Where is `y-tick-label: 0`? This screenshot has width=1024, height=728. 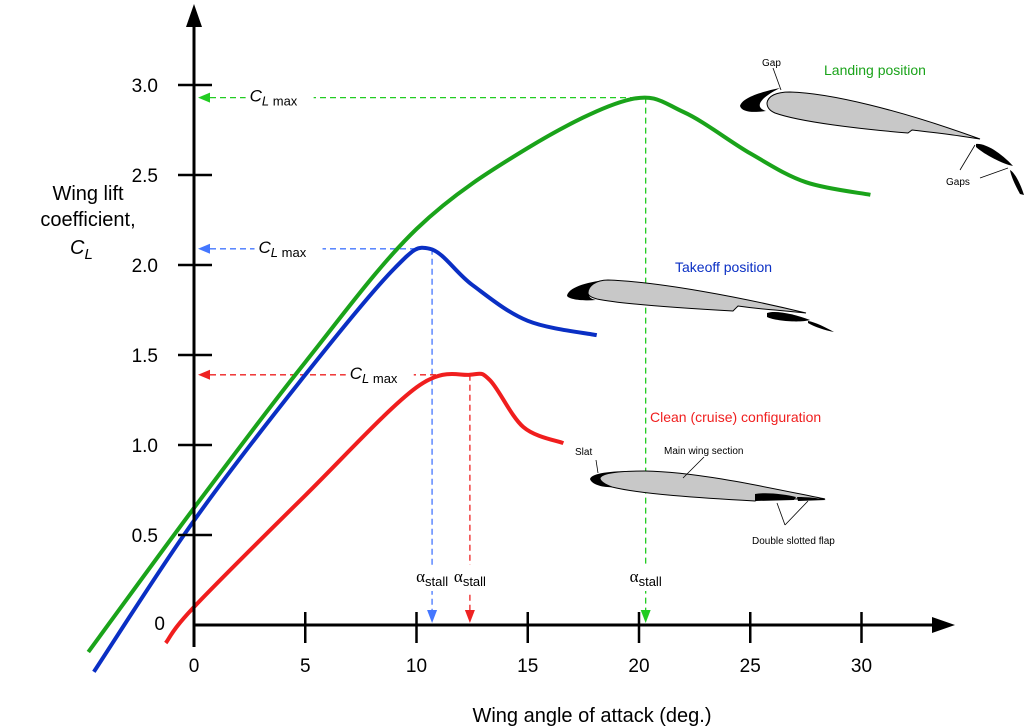 y-tick-label: 0 is located at coordinates (159, 624).